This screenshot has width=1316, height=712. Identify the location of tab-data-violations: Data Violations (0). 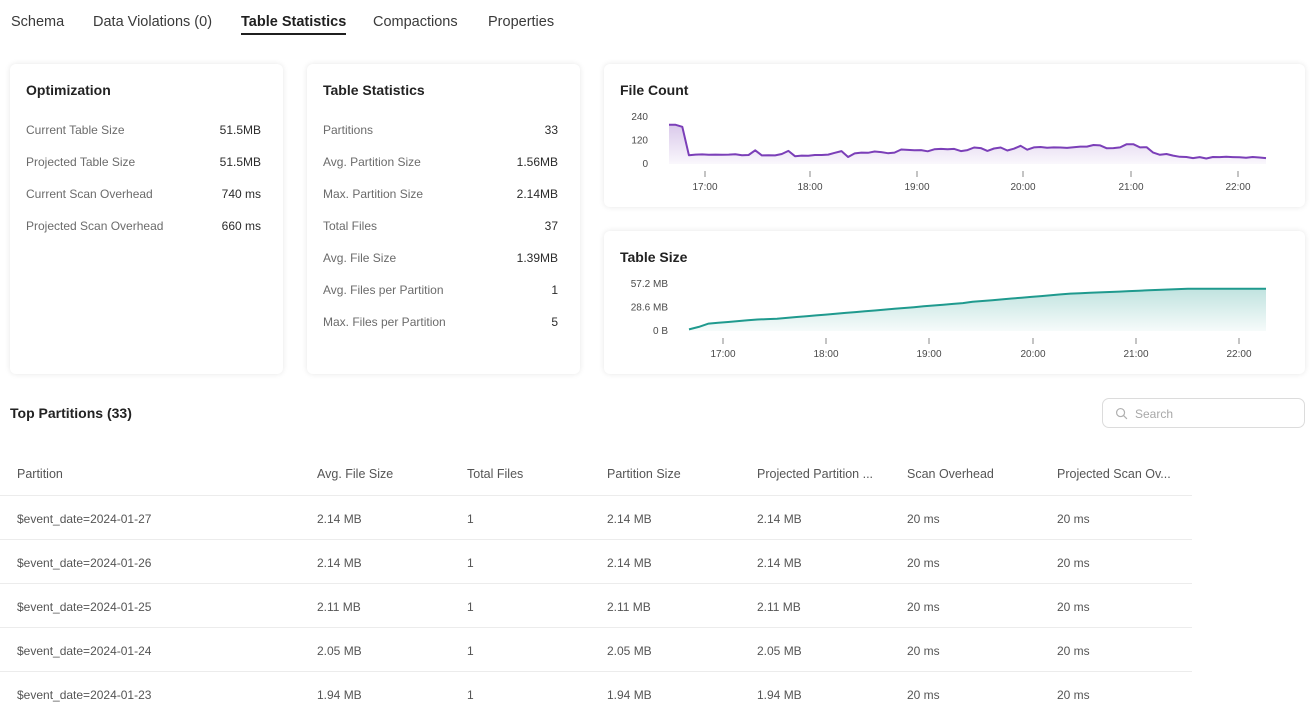
(153, 22).